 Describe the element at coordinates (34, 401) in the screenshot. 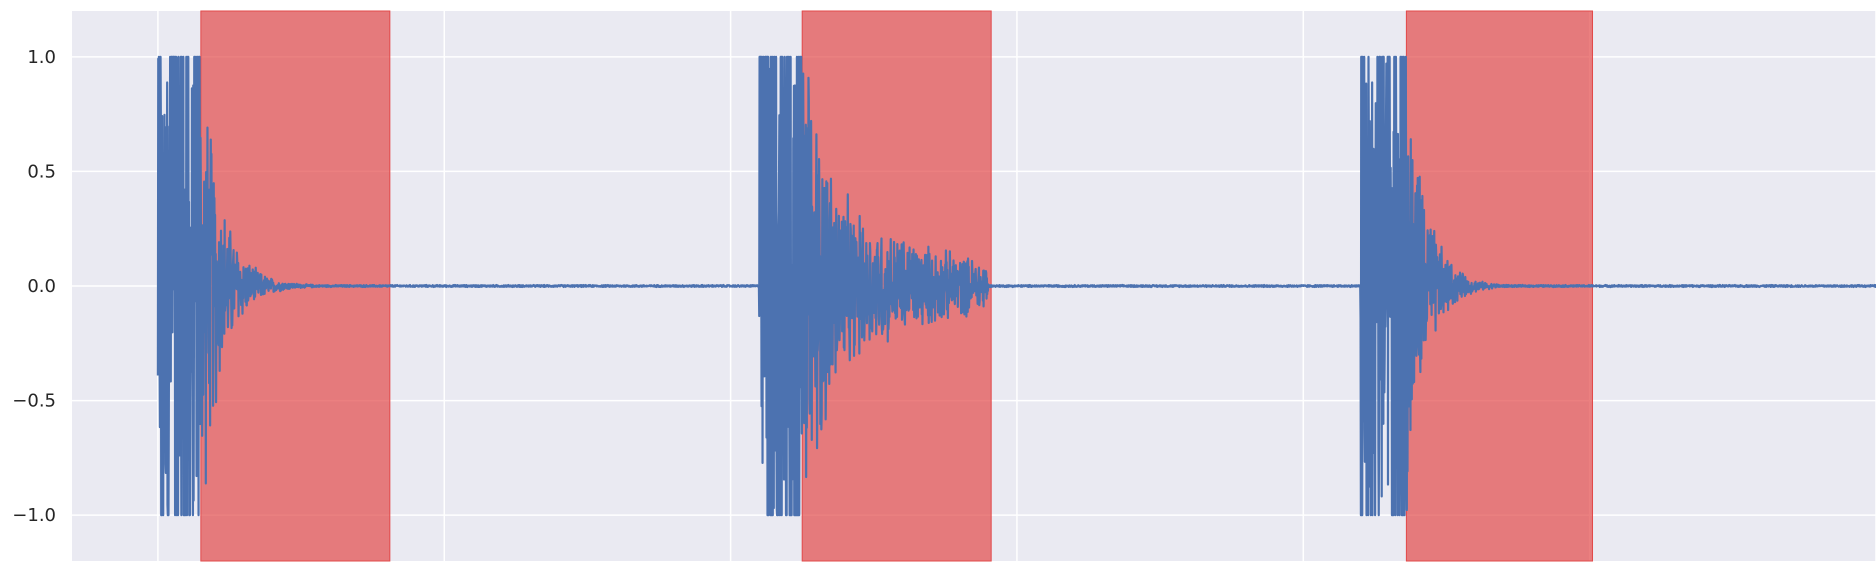

I see `y-tick-label: −0.5` at that location.